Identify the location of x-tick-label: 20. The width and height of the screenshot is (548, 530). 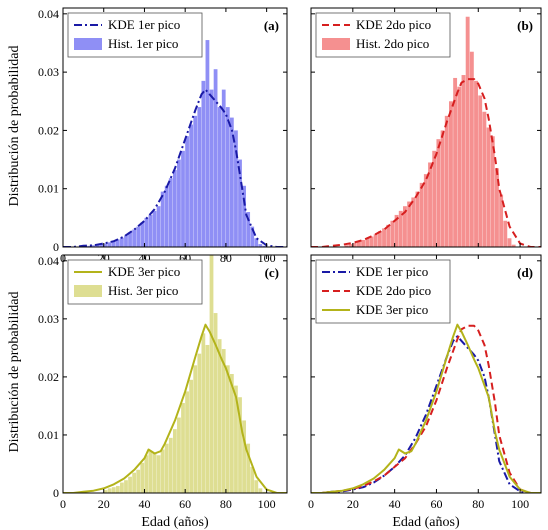
(104, 504).